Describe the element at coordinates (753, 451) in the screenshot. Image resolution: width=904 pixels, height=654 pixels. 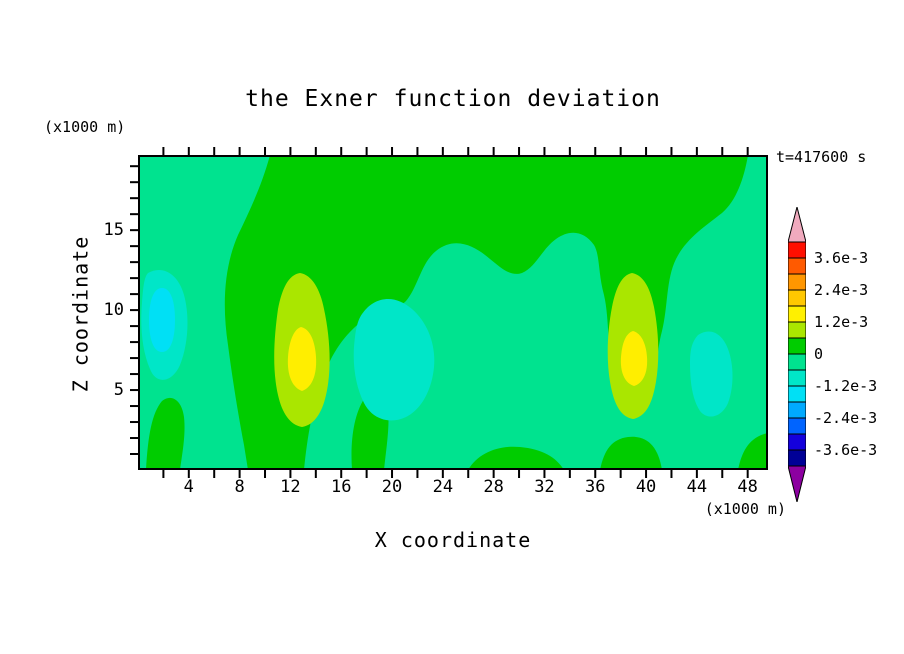
I see `green-bottom-corner` at that location.